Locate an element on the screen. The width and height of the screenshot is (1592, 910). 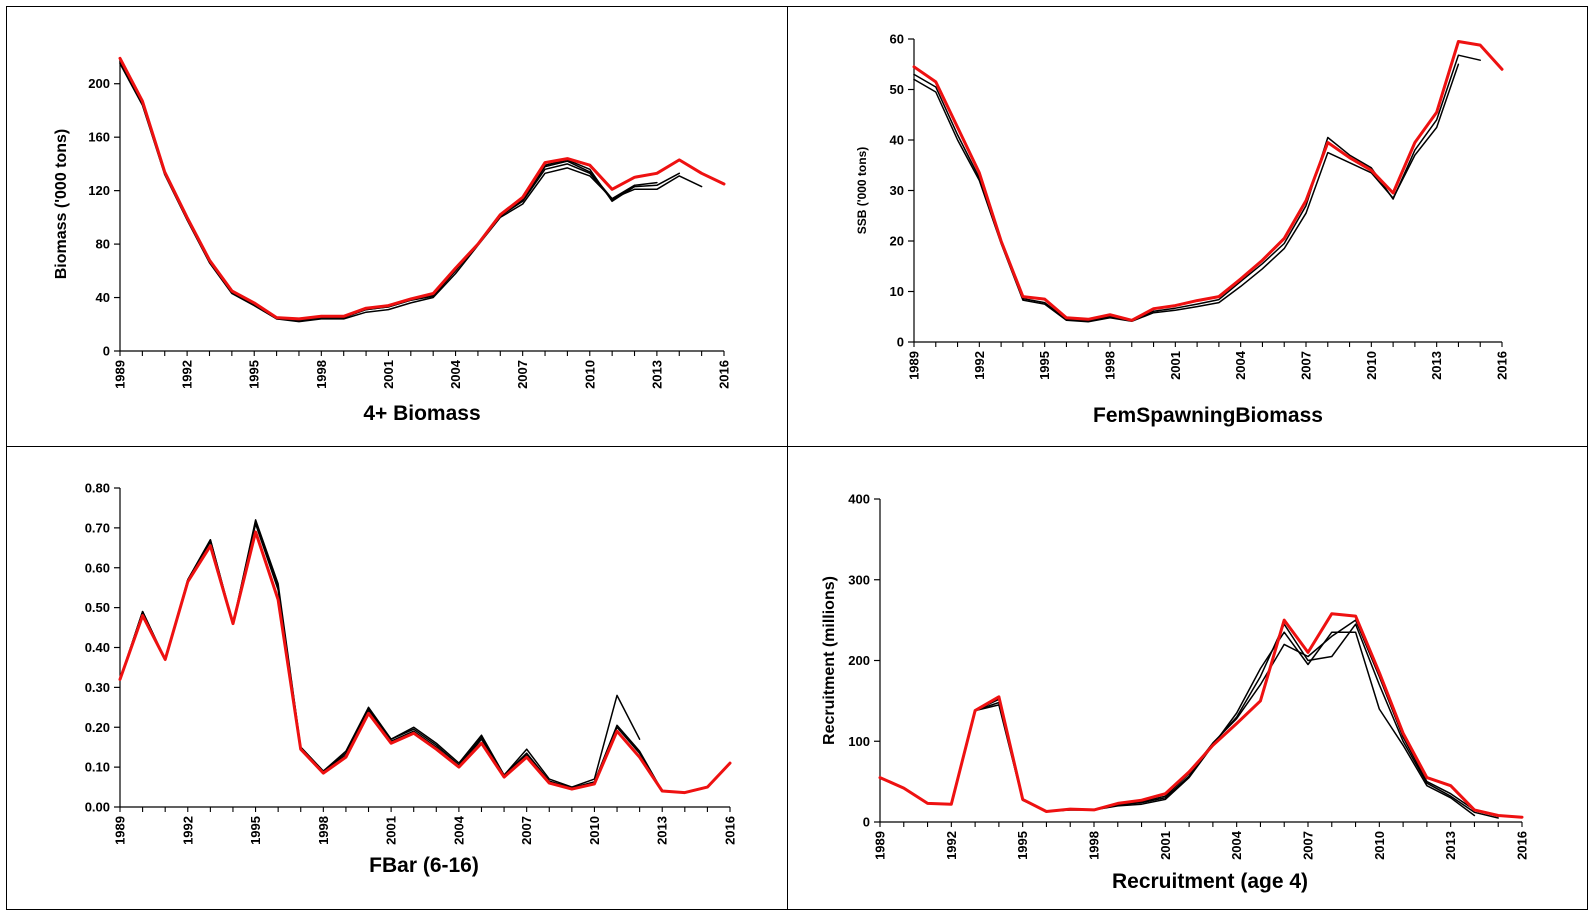
y-tick-label: 50 is located at coordinates (897, 89).